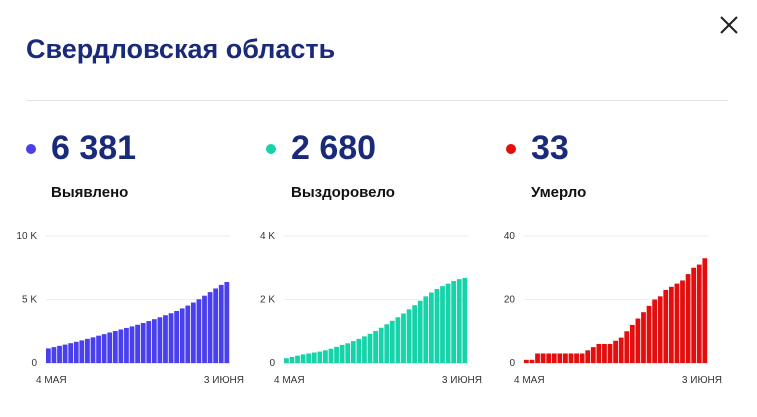 Image resolution: width=757 pixels, height=417 pixels. I want to click on stat-value: 6 381, so click(94, 148).